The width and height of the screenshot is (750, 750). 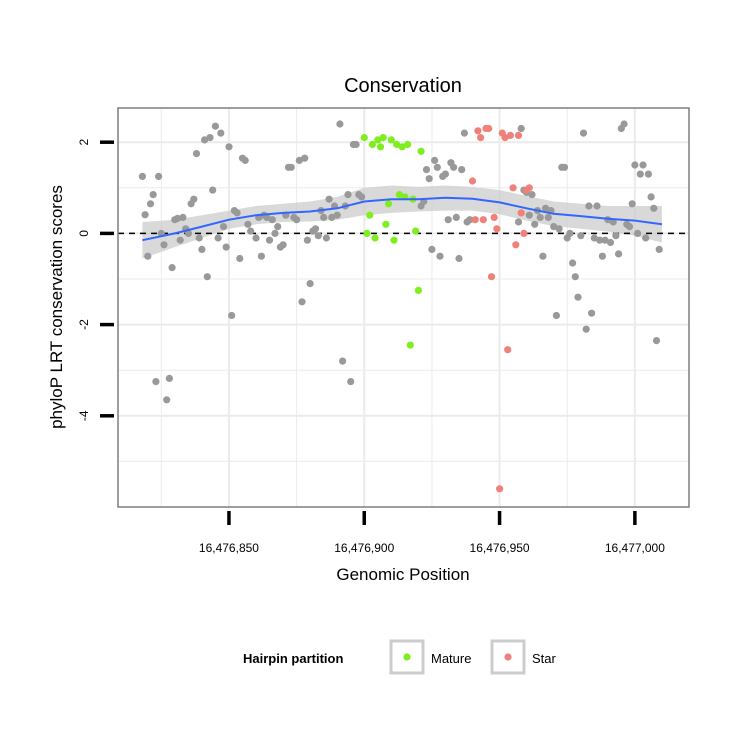 What do you see at coordinates (229, 548) in the screenshot?
I see `x-tick-label: 16,476,850` at bounding box center [229, 548].